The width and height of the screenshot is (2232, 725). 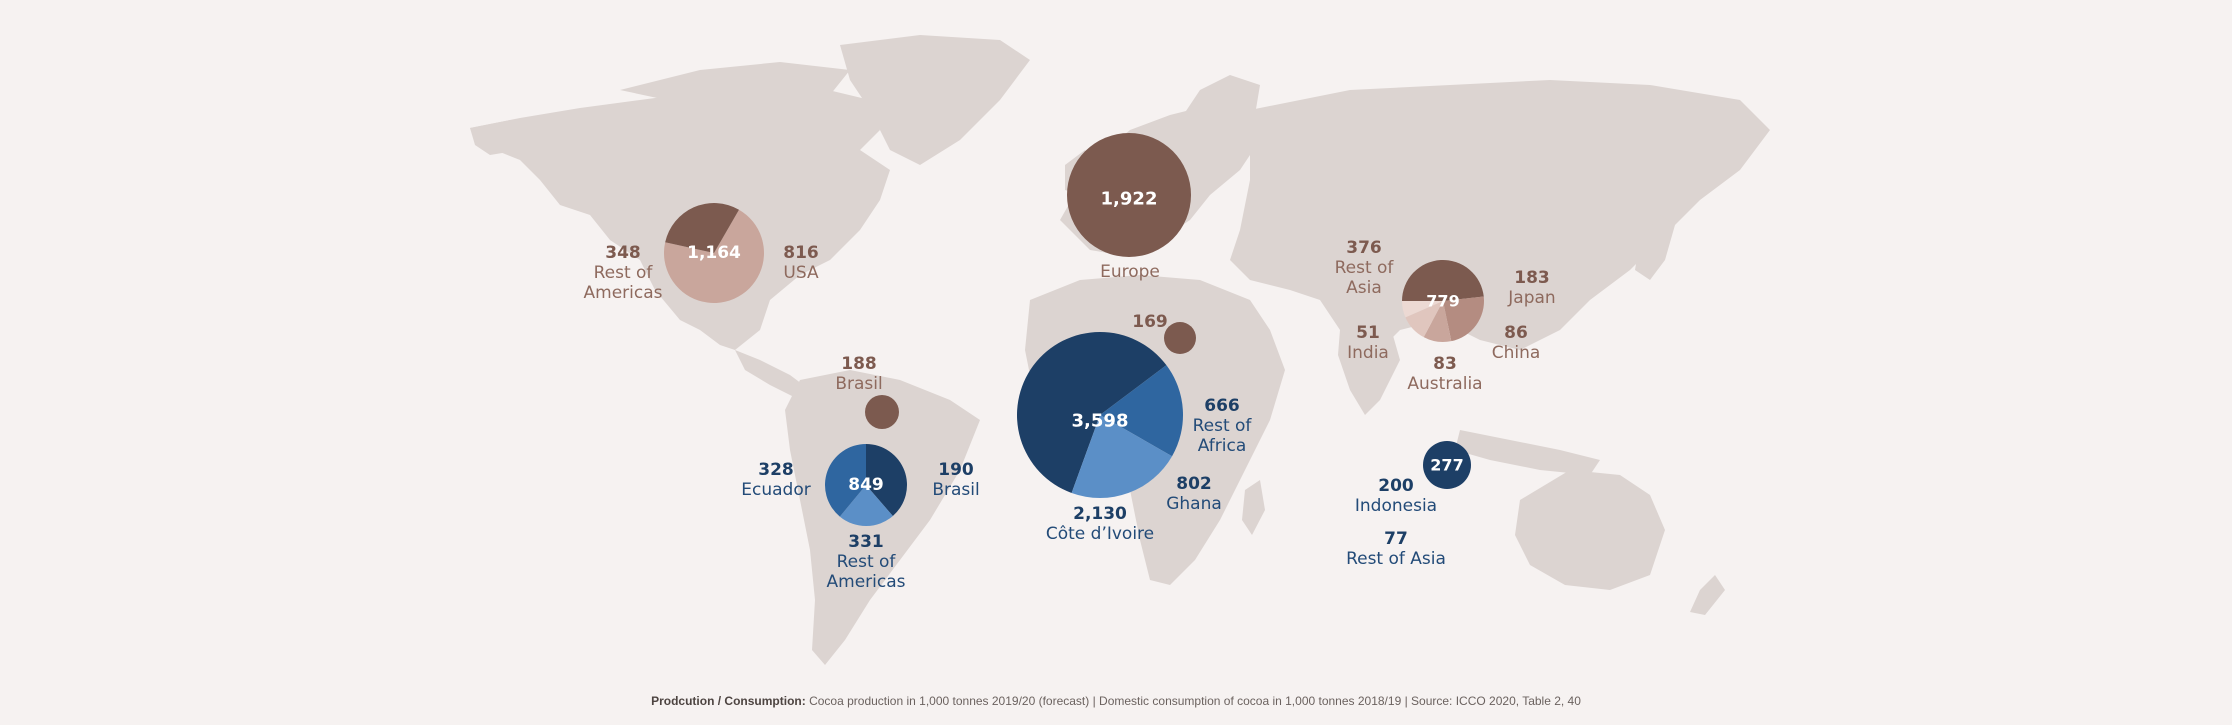 What do you see at coordinates (1532, 298) in the screenshot?
I see `name: Japan` at bounding box center [1532, 298].